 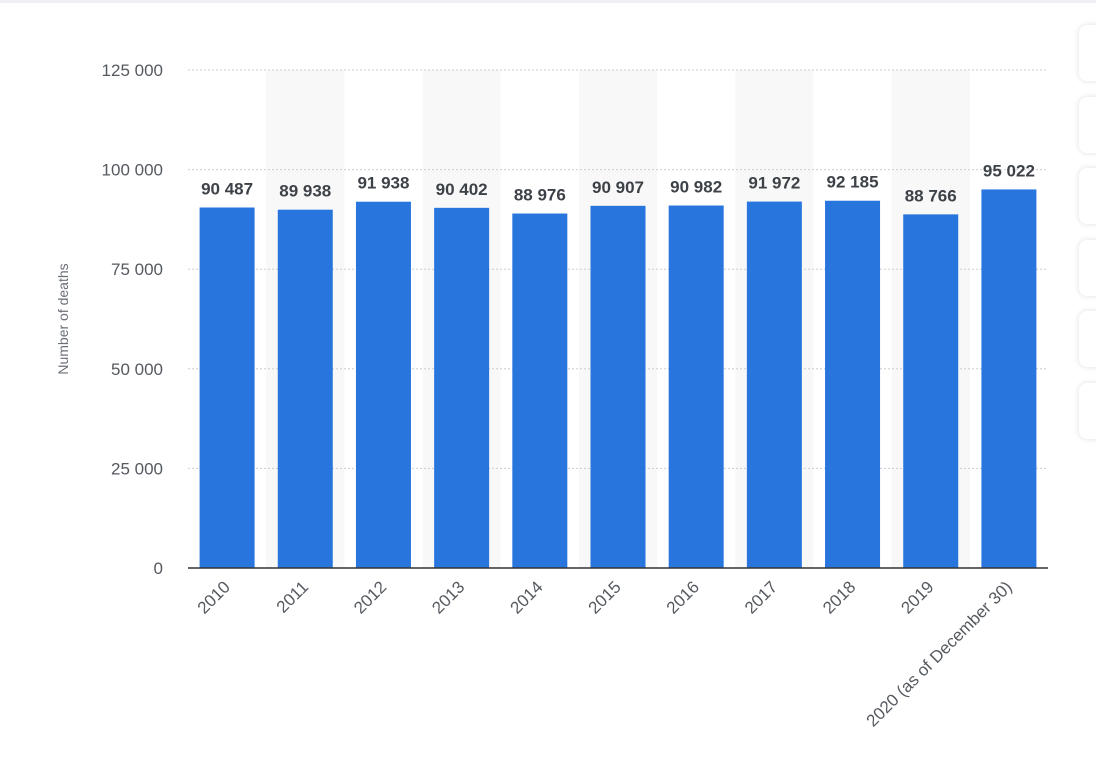 What do you see at coordinates (761, 597) in the screenshot?
I see `x-label-2017: 2017` at bounding box center [761, 597].